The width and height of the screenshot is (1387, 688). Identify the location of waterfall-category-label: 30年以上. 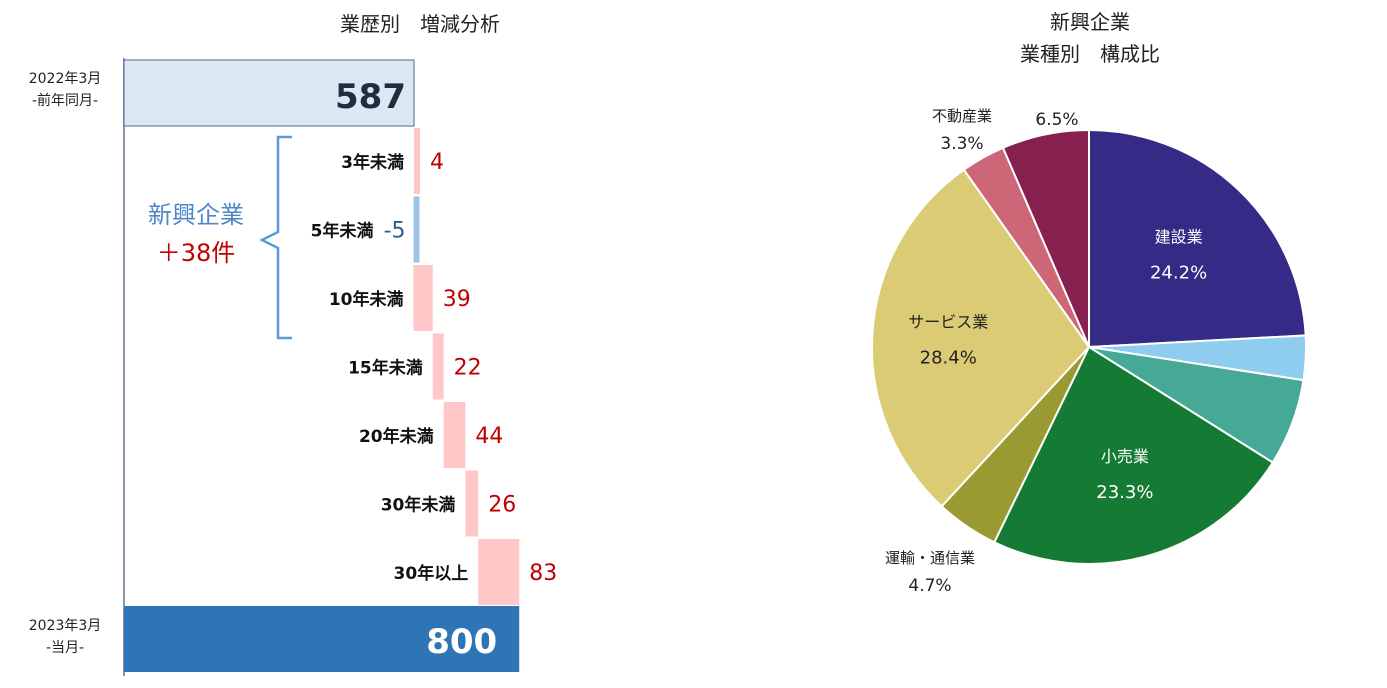
(431, 573).